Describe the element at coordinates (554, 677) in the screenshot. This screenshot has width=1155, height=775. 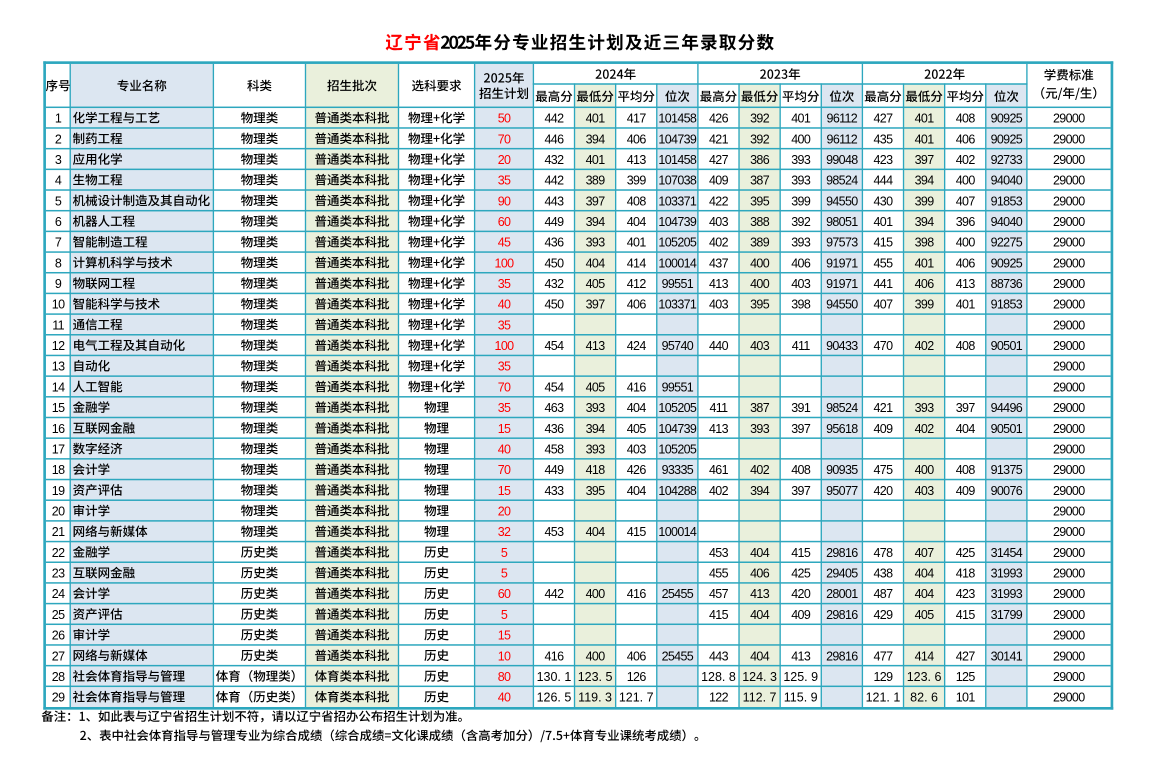
I see `svg-text: 130. 1` at that location.